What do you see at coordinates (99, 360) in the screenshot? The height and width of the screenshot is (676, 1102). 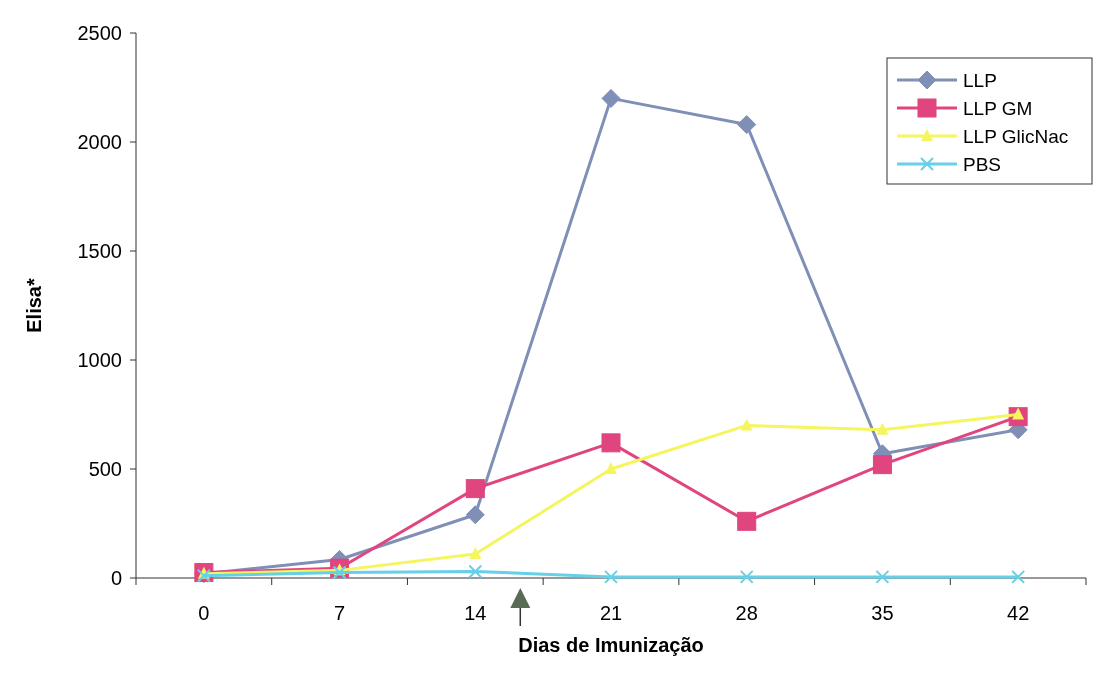 I see `y-tick-label: 1000` at bounding box center [99, 360].